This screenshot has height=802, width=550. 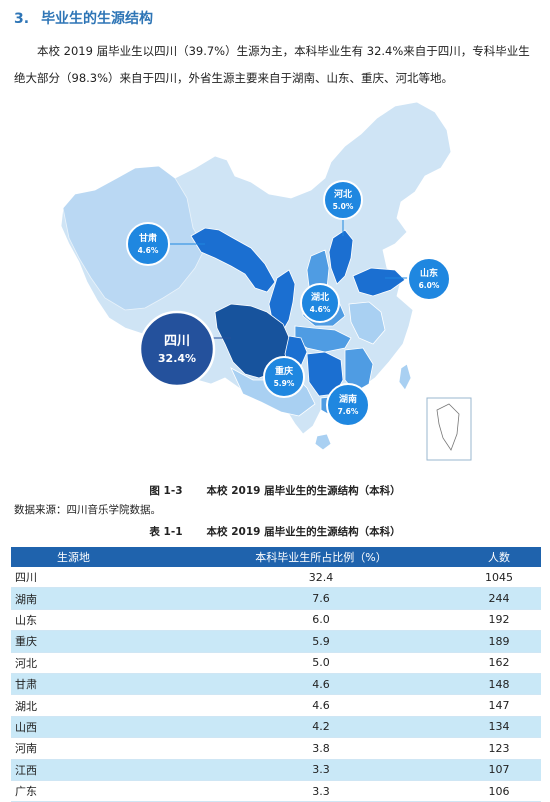 I want to click on bubble-hebei-value: 5.0%, so click(x=343, y=206).